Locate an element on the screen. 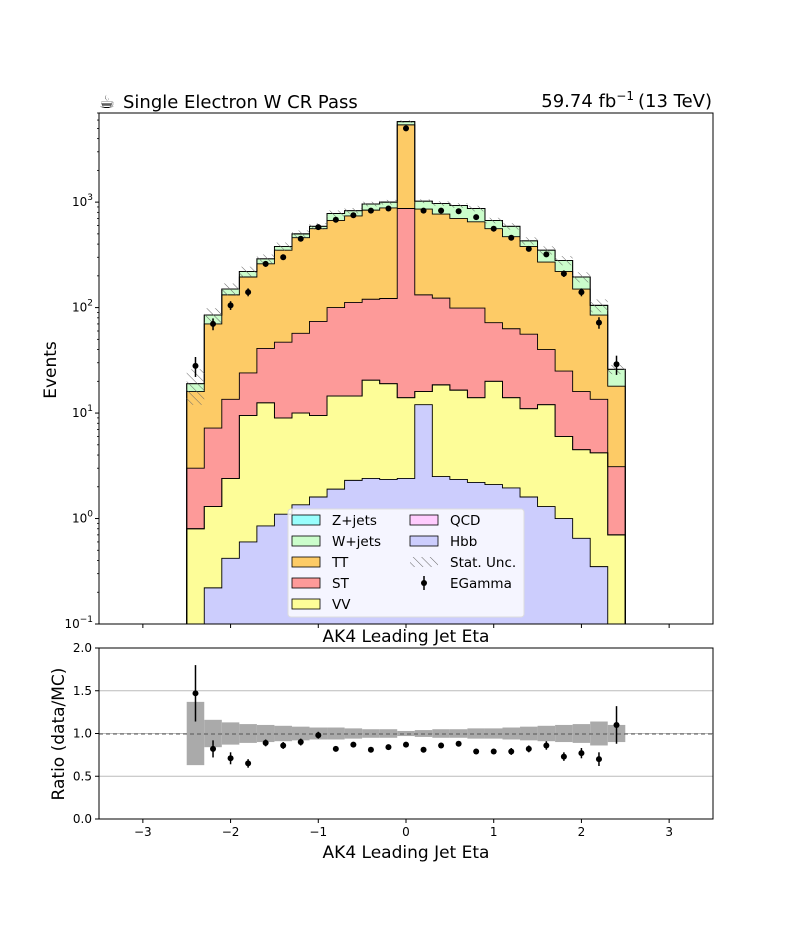 The width and height of the screenshot is (792, 936). ratio-y-tick-label: 2.0 is located at coordinates (82, 648).